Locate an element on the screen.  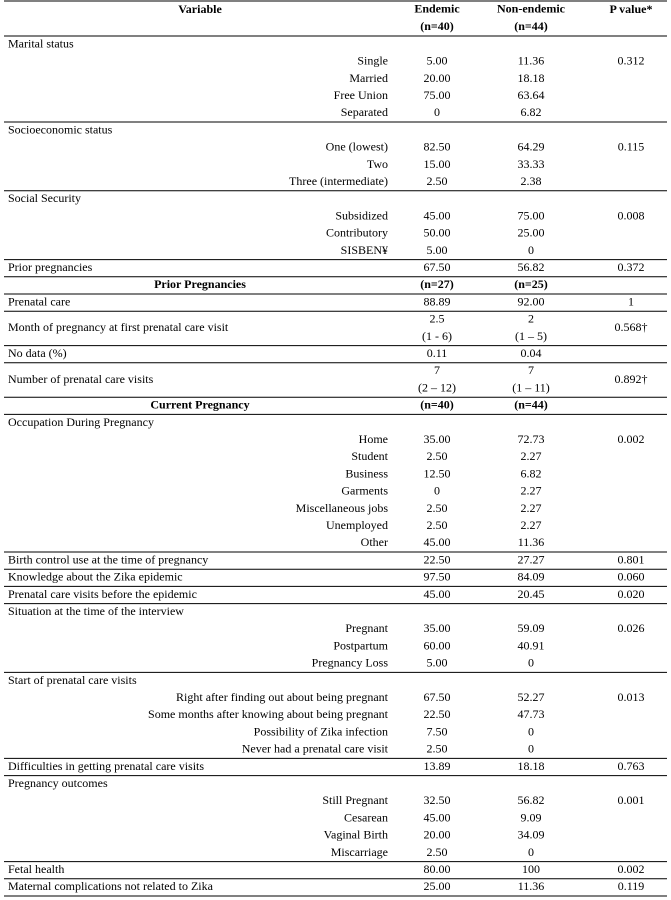
non-endemic-value: 9.09 is located at coordinates (531, 817).